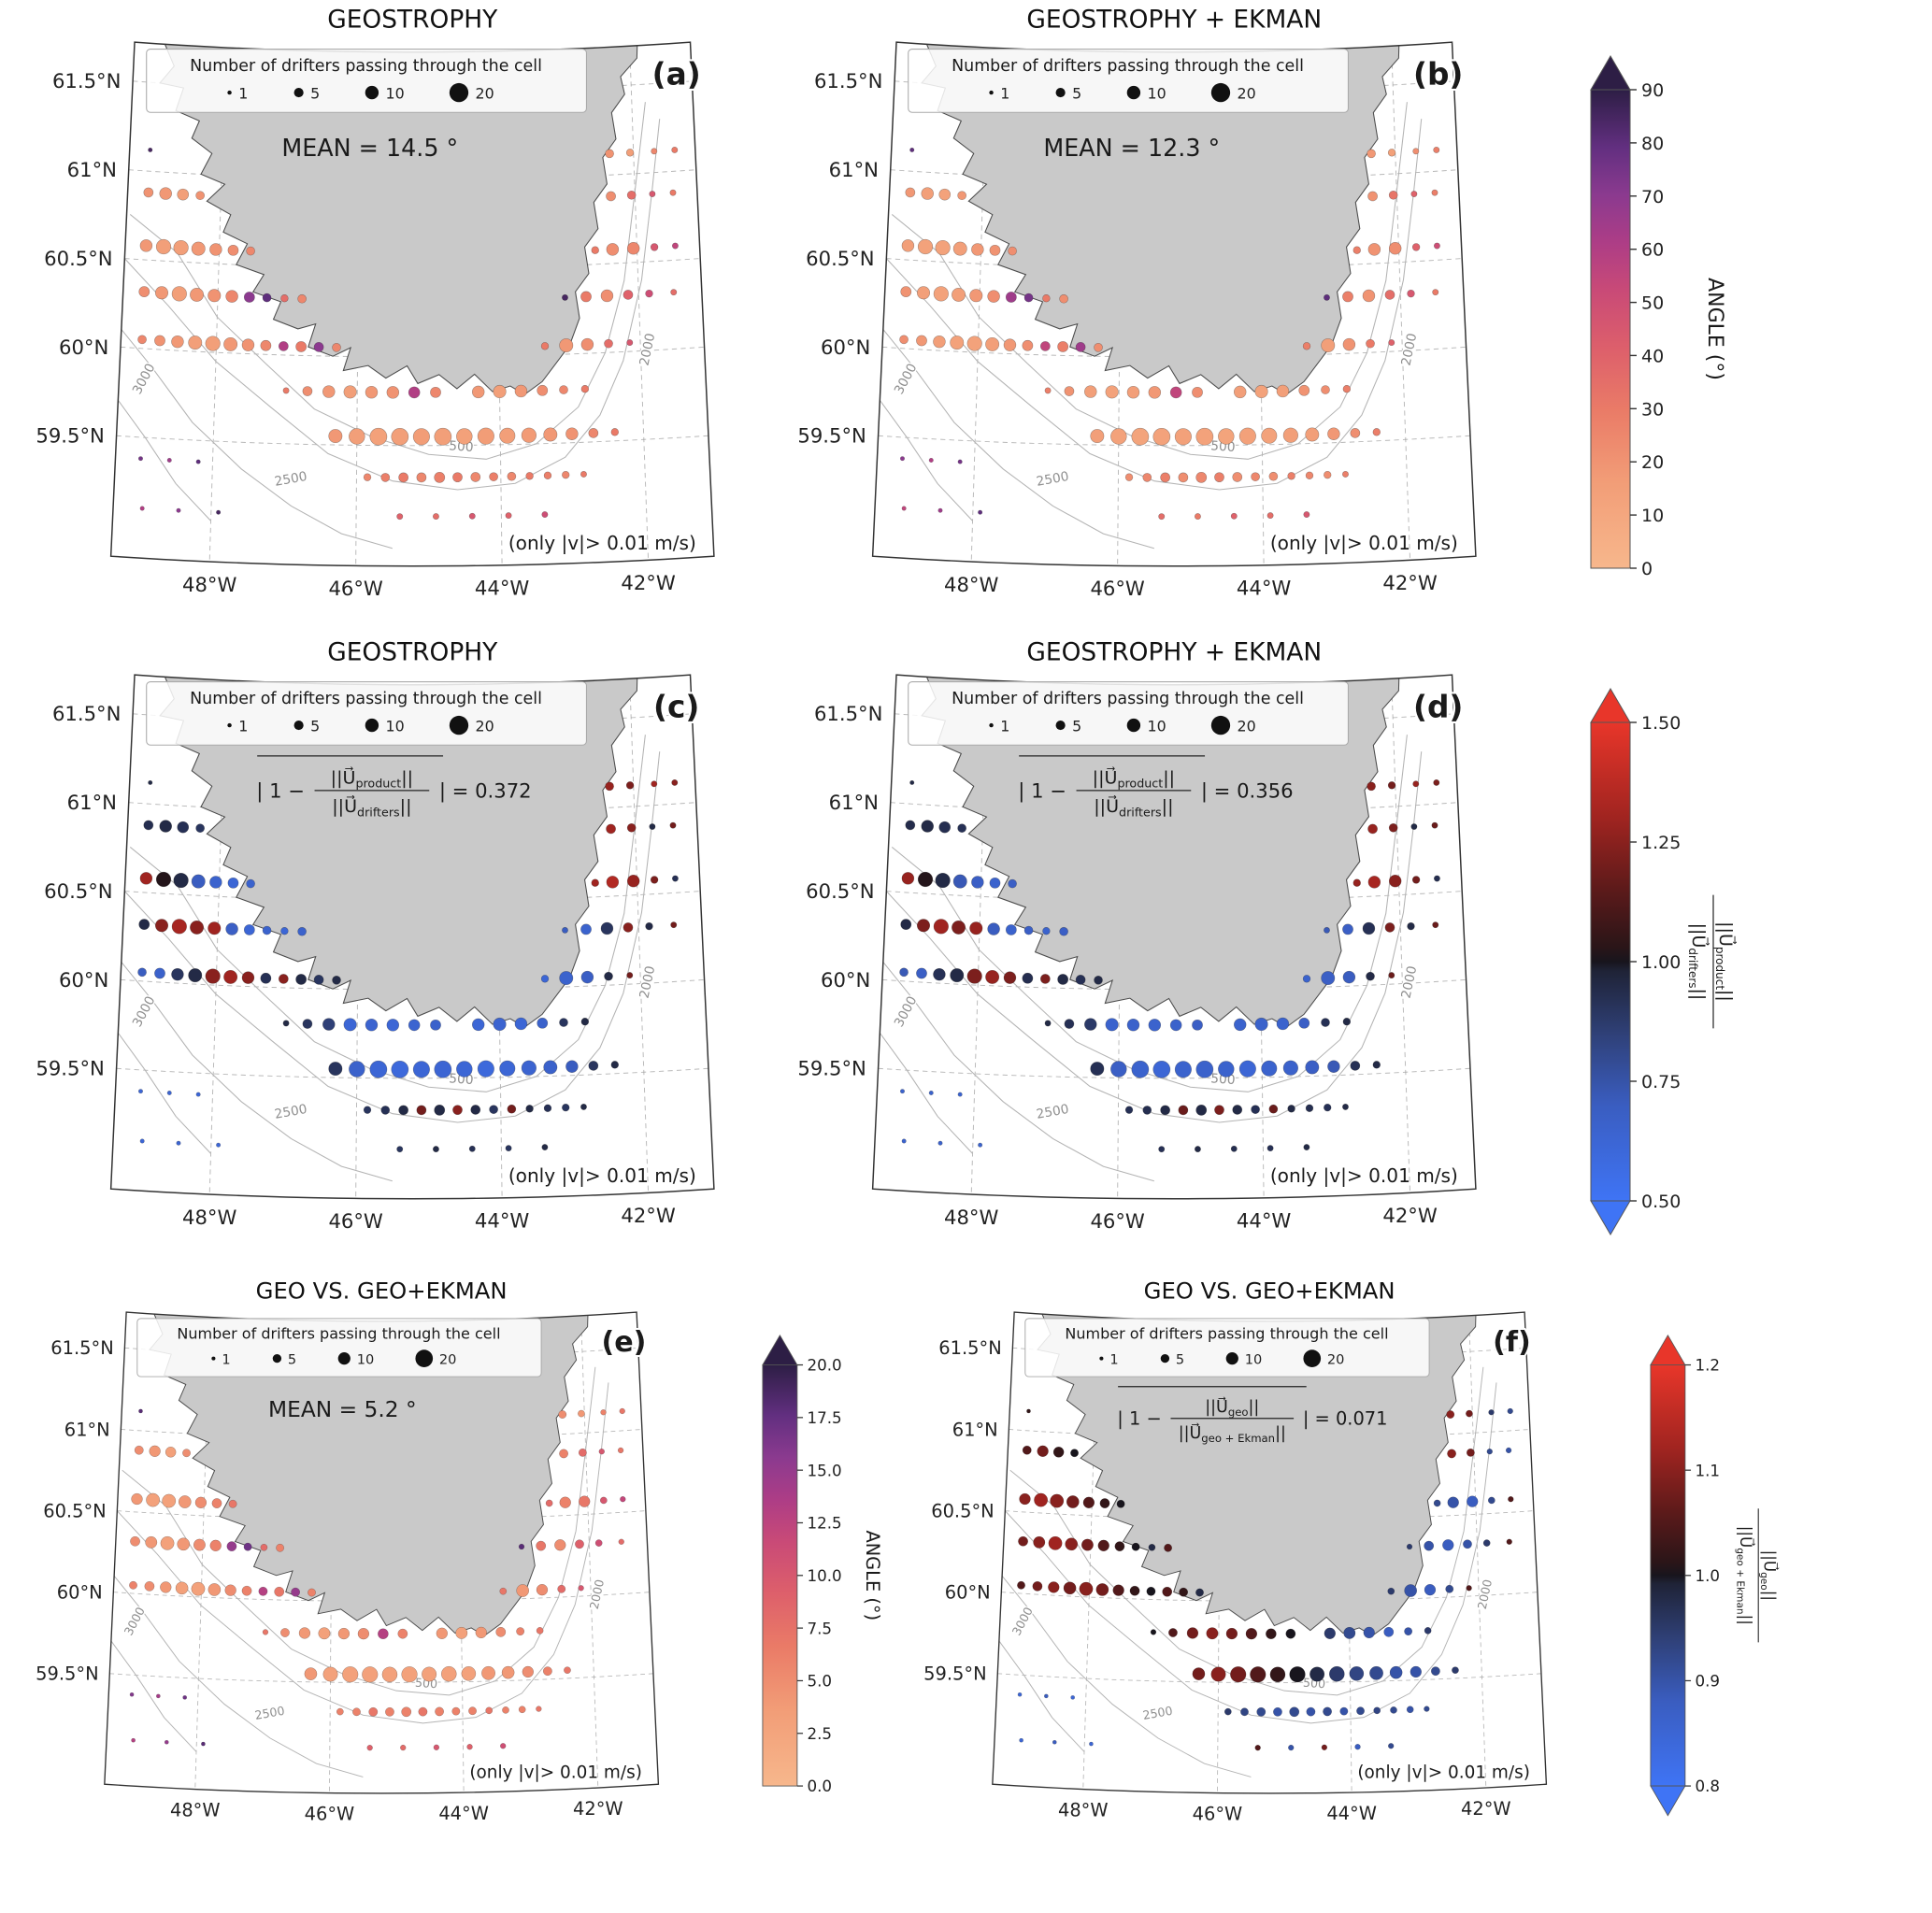  Describe the element at coordinates (369, 148) in the screenshot. I see `stat-mean: MEAN = 14.5 °` at that location.